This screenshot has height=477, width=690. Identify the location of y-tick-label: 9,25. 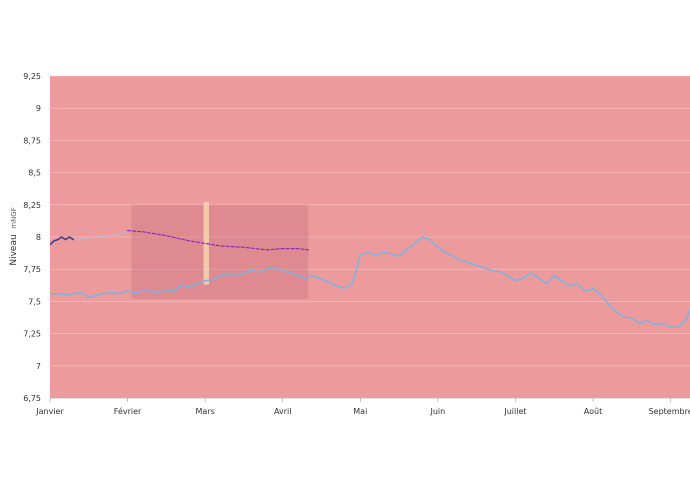
(32, 76).